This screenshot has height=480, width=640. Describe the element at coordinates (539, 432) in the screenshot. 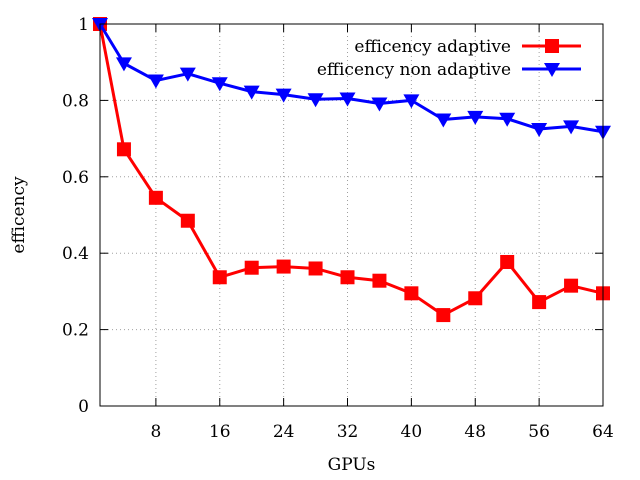

I see `x-tick-label: 56` at that location.